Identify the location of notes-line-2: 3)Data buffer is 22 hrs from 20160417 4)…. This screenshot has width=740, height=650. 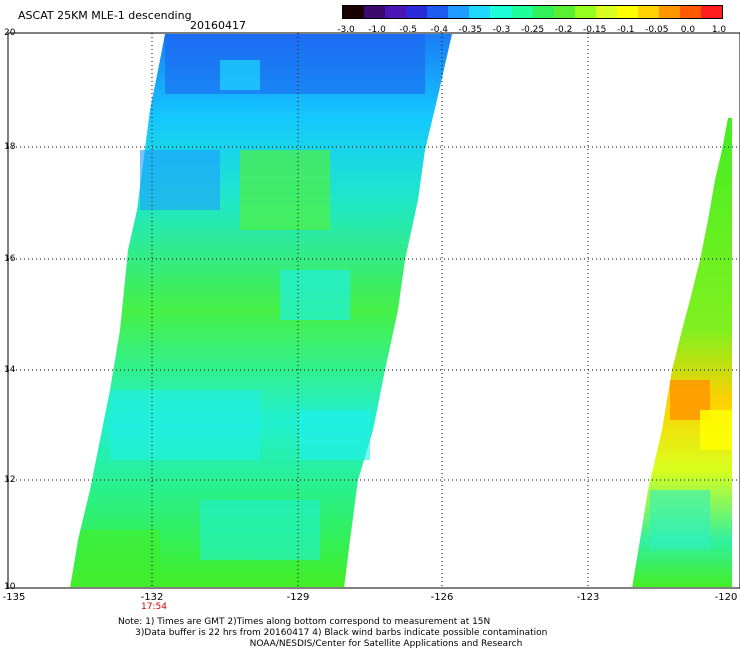
(333, 633).